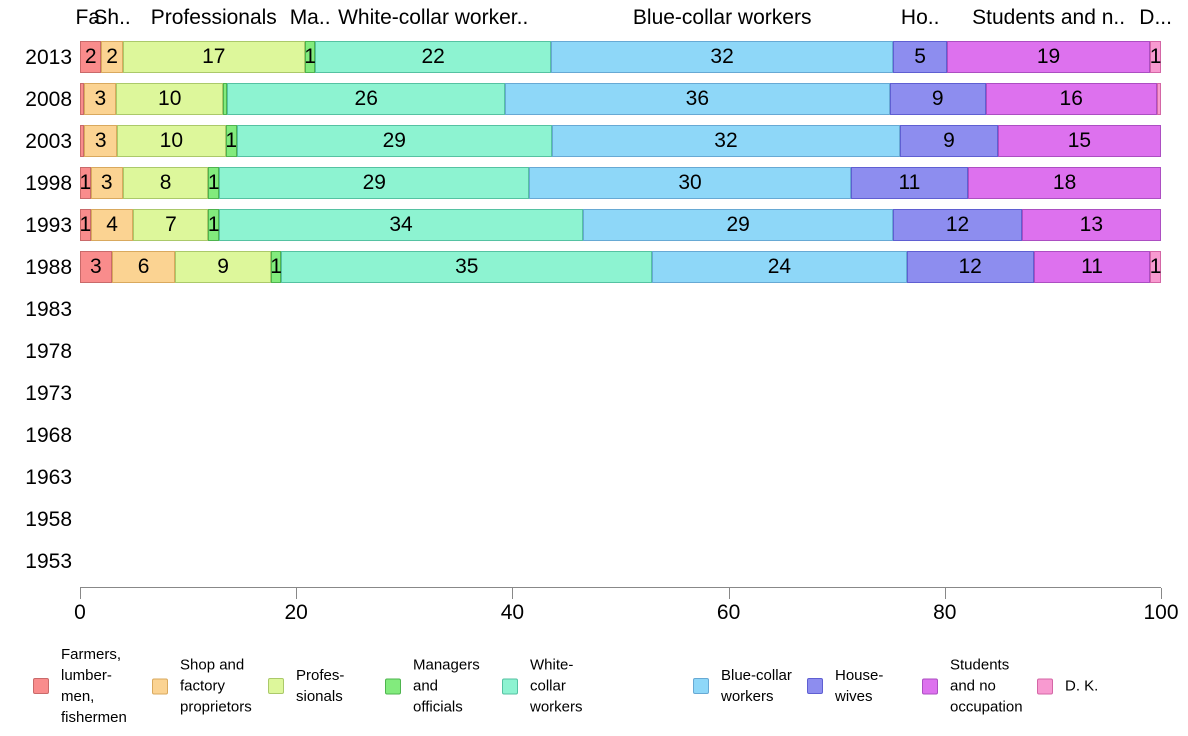 Image resolution: width=1188 pixels, height=736 pixels. Describe the element at coordinates (594, 435) in the screenshot. I see `chart-row: 1968` at that location.